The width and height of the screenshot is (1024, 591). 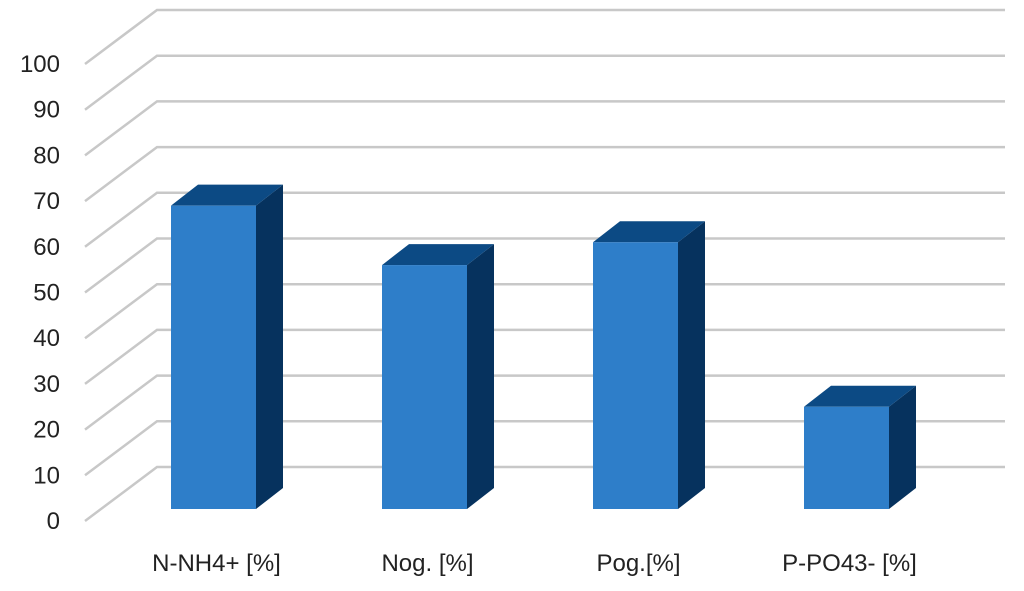 What do you see at coordinates (46, 293) in the screenshot?
I see `y-tick-label: 50` at bounding box center [46, 293].